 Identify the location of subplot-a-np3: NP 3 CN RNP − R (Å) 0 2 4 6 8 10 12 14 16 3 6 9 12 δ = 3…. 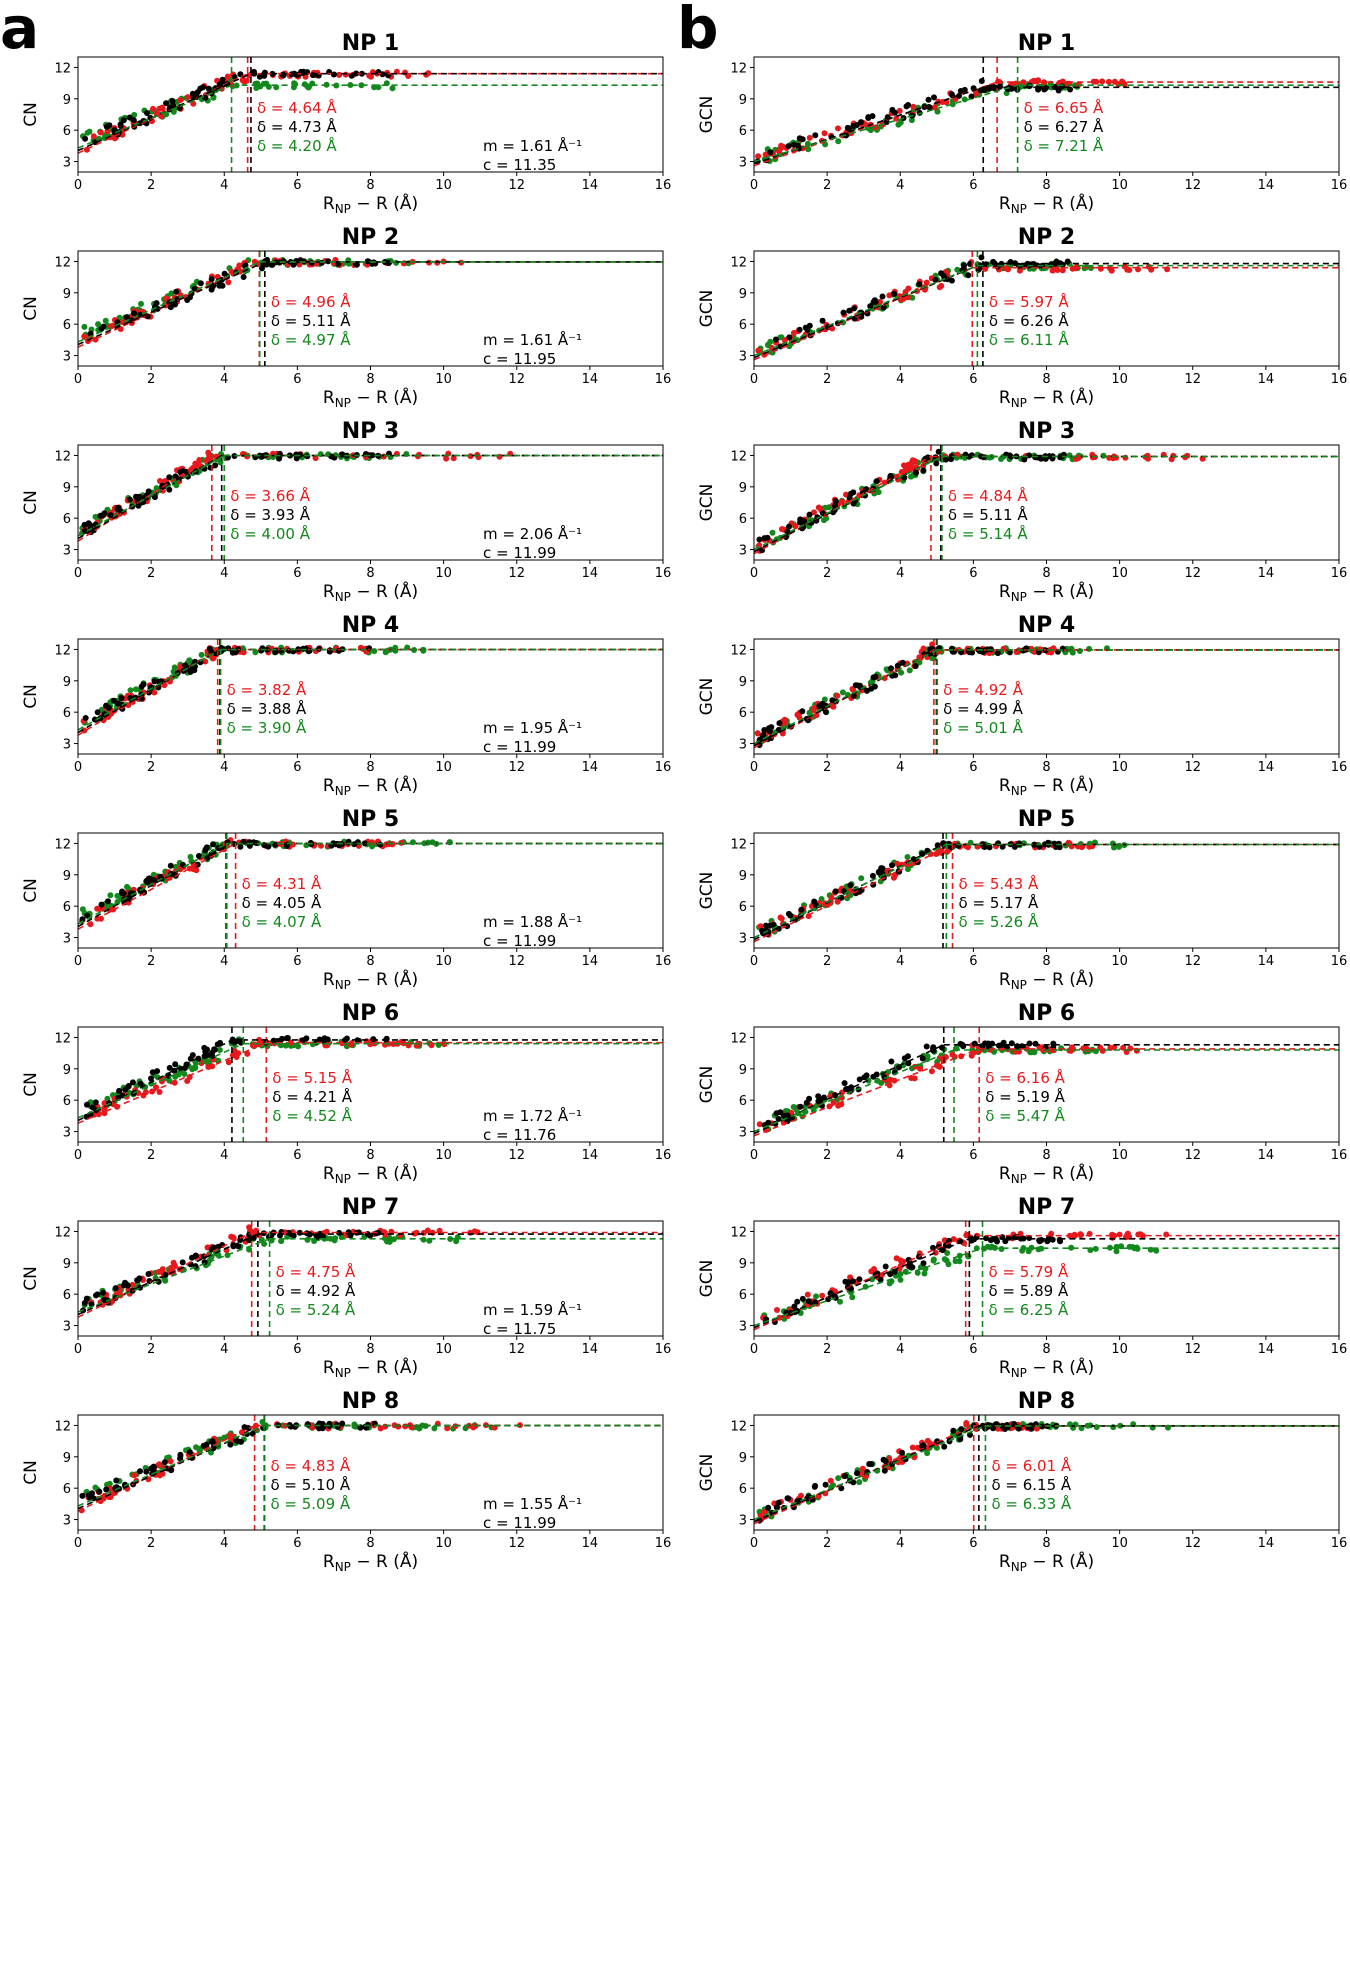
(346, 511).